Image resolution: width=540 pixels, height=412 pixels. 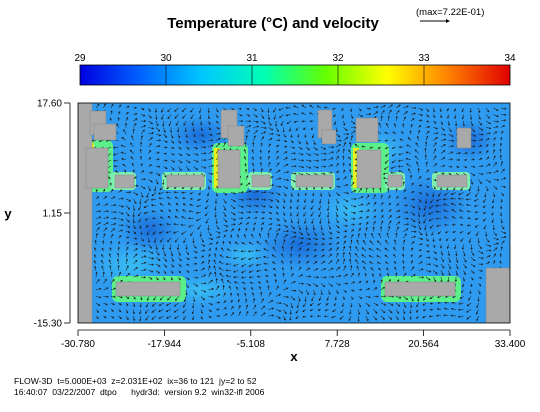 What do you see at coordinates (273, 23) in the screenshot?
I see `chart-title: Temperature (°C) and velocity` at bounding box center [273, 23].